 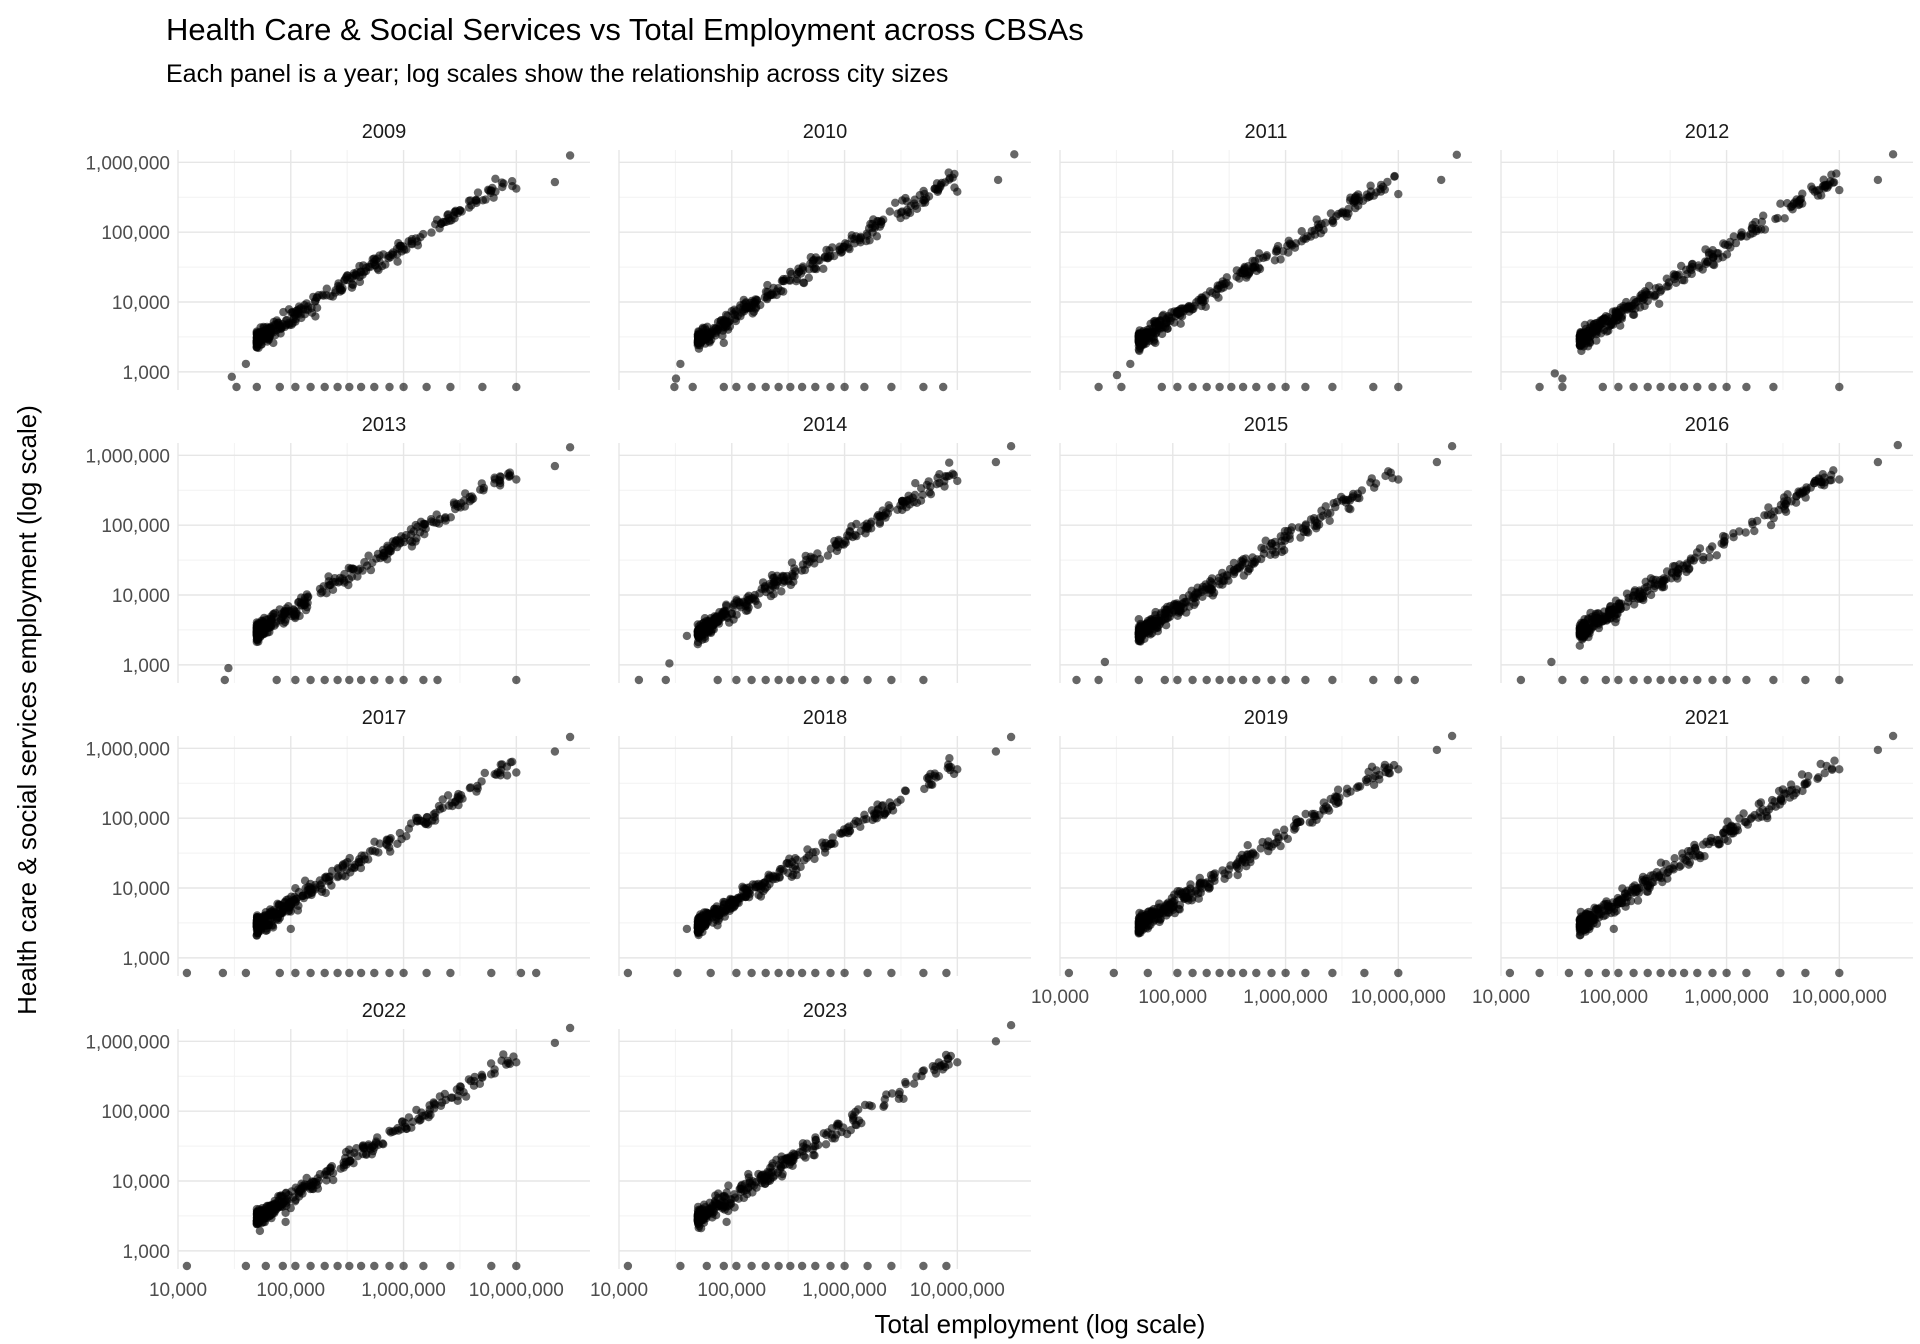 What do you see at coordinates (1706, 256) in the screenshot?
I see `panel-2012: 2012` at bounding box center [1706, 256].